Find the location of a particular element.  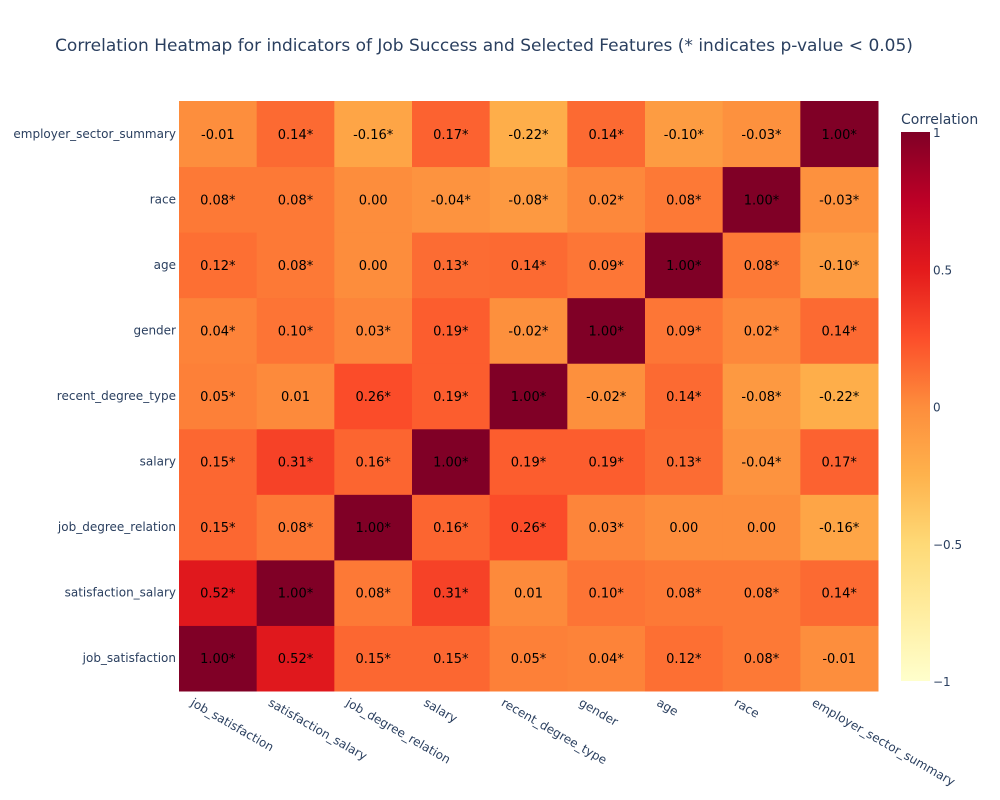

cell-value-label: 0.13* is located at coordinates (684, 463).